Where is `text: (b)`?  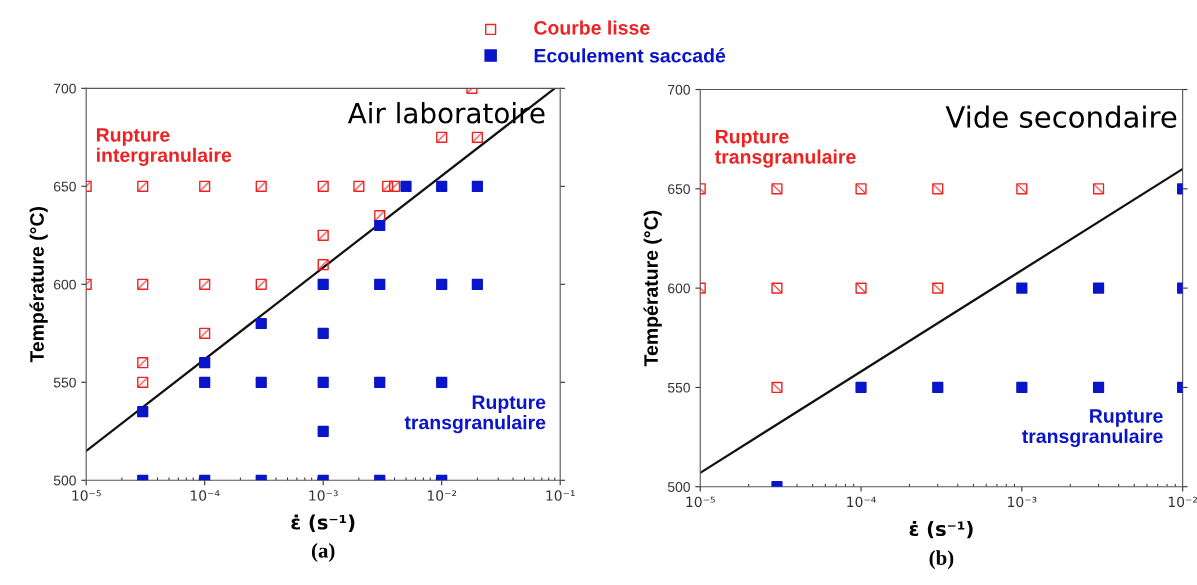 text: (b) is located at coordinates (941, 560).